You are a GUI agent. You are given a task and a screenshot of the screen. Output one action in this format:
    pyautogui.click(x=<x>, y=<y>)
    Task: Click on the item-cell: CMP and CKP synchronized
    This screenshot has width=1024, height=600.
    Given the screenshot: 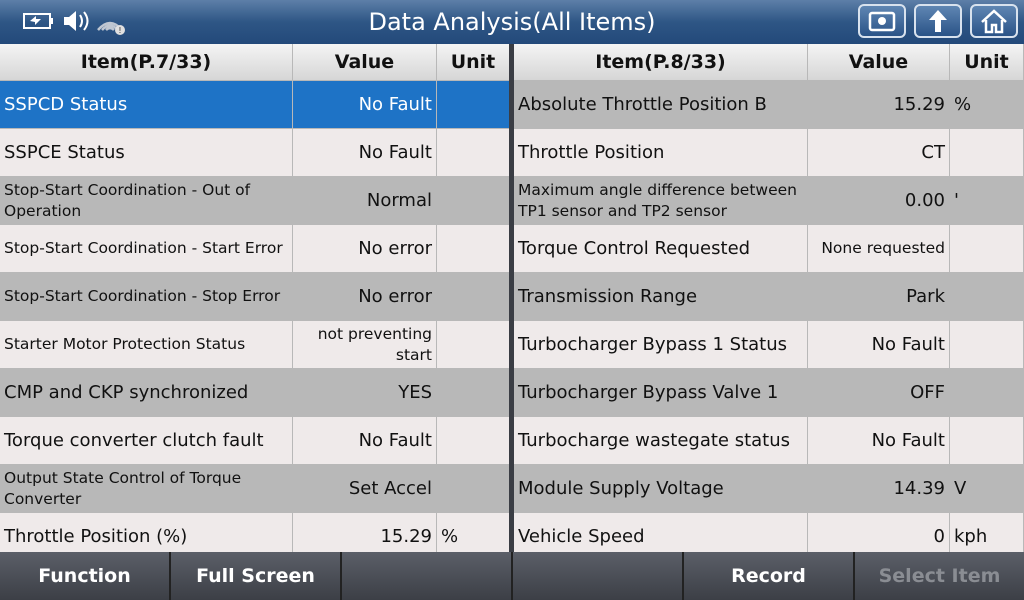 What is the action you would take?
    pyautogui.click(x=126, y=392)
    